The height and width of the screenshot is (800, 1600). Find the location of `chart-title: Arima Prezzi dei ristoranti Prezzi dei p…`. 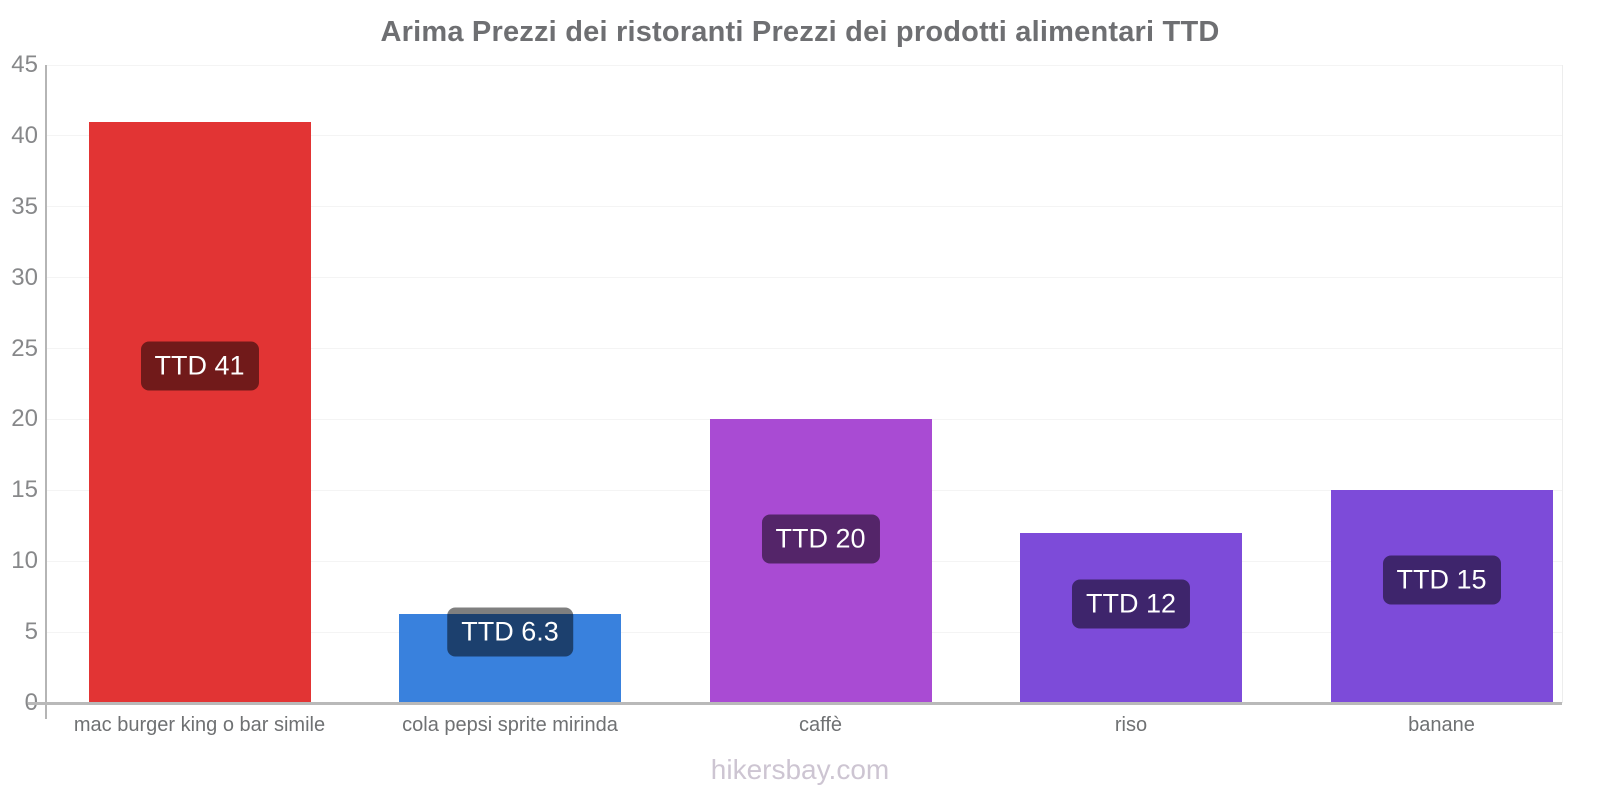

chart-title: Arima Prezzi dei ristoranti Prezzi dei p… is located at coordinates (800, 32).